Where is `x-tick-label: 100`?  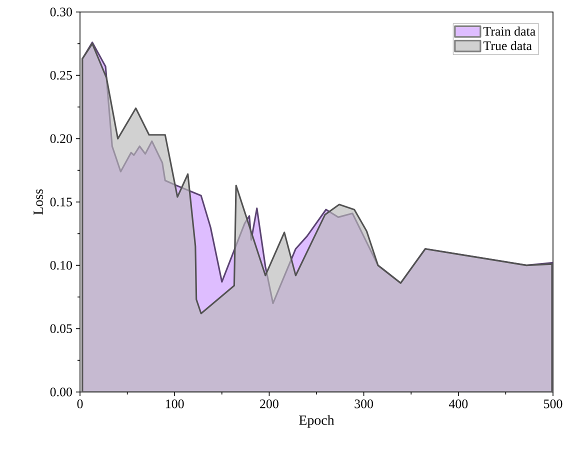
x-tick-label: 100 is located at coordinates (175, 404).